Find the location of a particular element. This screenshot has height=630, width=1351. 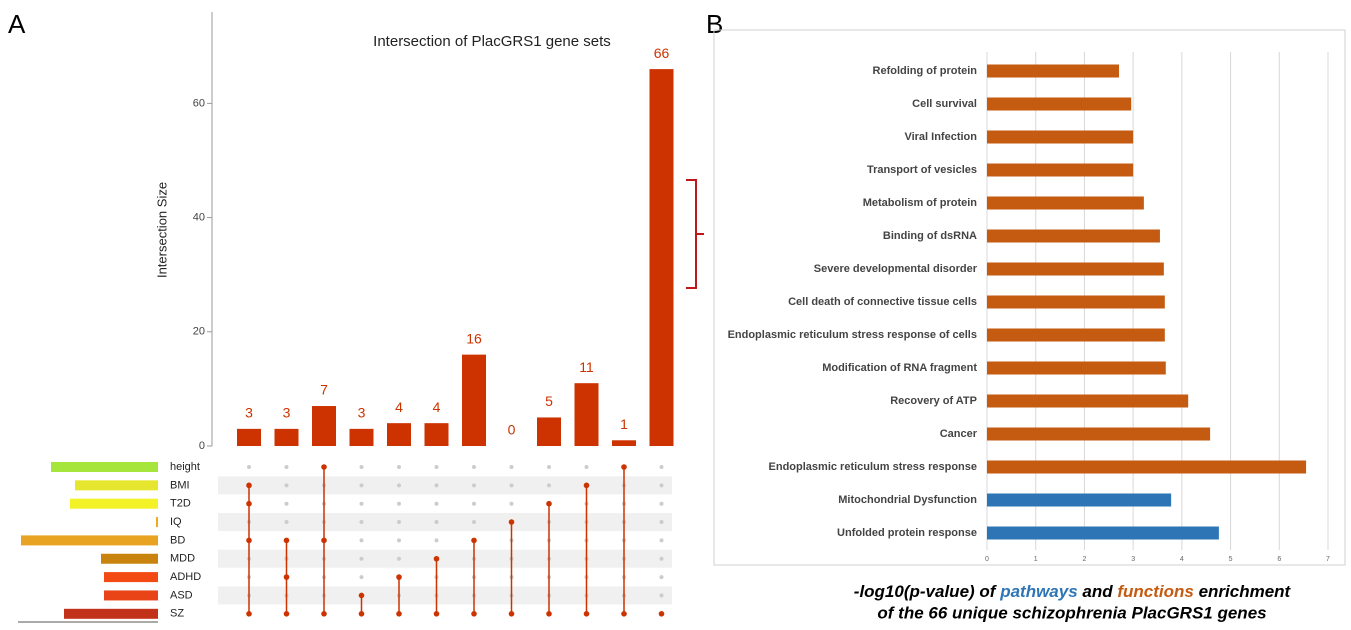

category-label: Endoplasmic reticulum stress response is located at coordinates (873, 467).